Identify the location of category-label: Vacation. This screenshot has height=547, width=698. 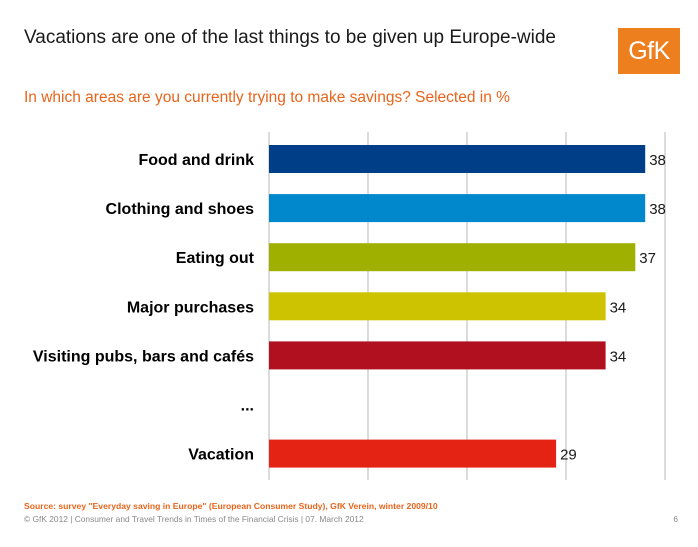
(221, 455).